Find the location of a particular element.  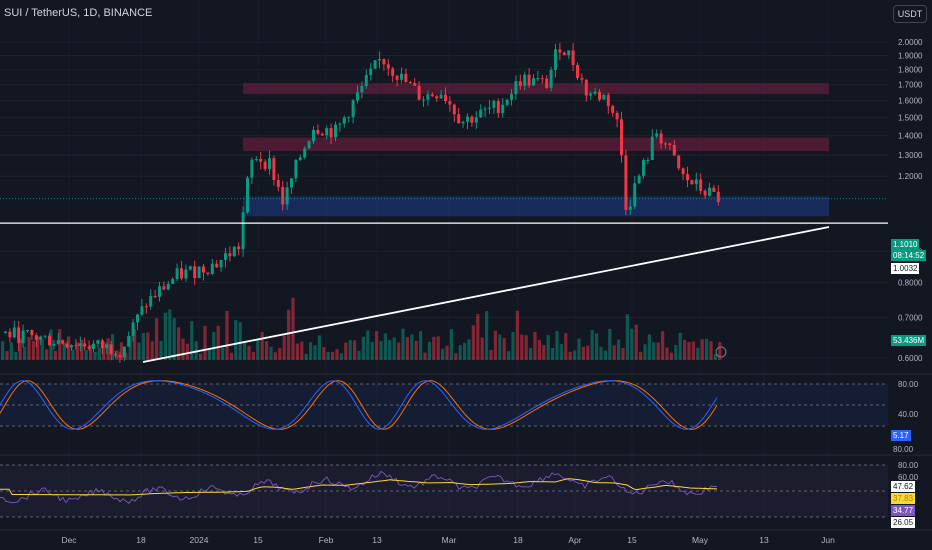

time-tick-label: Feb is located at coordinates (326, 540).